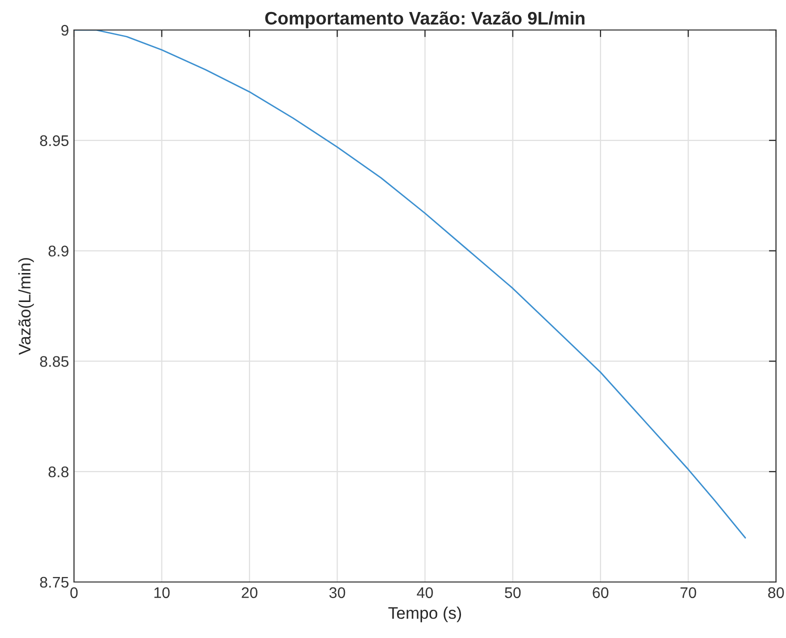  What do you see at coordinates (250, 592) in the screenshot?
I see `x-tick-label: 20` at bounding box center [250, 592].